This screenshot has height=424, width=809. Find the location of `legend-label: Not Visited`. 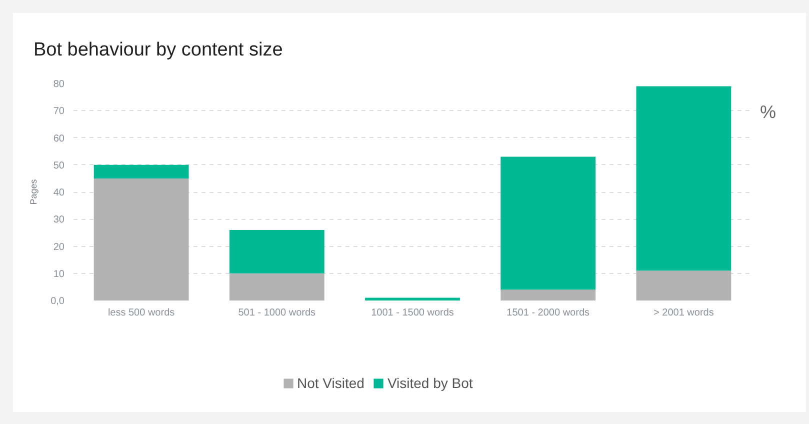

legend-label: Not Visited is located at coordinates (330, 383).